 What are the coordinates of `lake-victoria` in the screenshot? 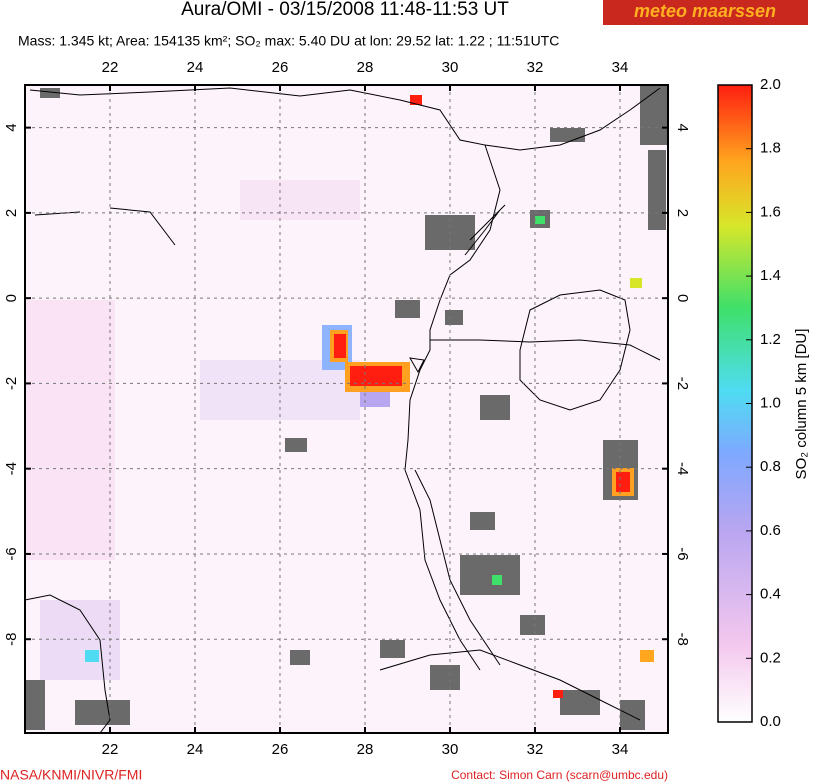 It's located at (575, 350).